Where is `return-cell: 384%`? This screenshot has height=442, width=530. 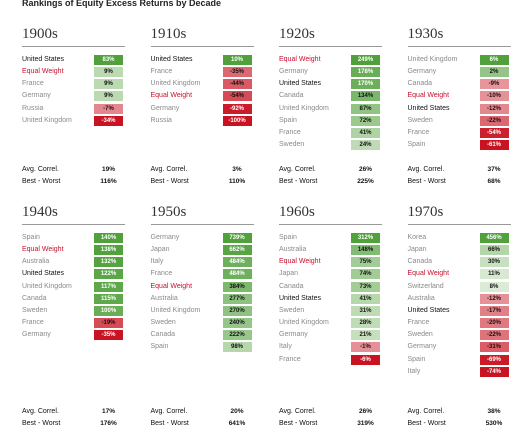
return-cell: 384% is located at coordinates (237, 286).